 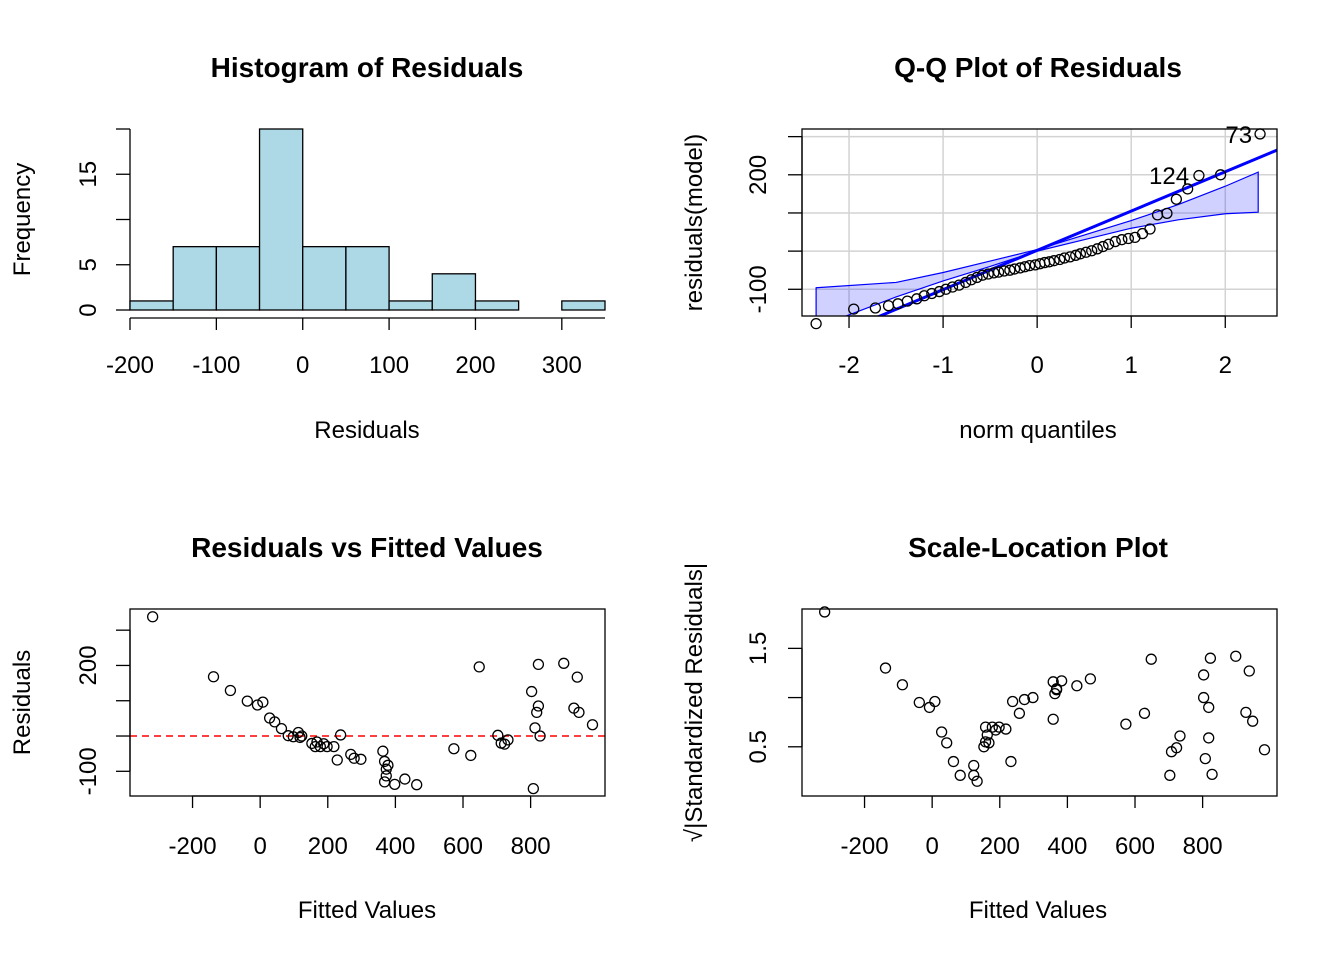 I want to click on y-tick-label: 0.5, so click(x=758, y=746).